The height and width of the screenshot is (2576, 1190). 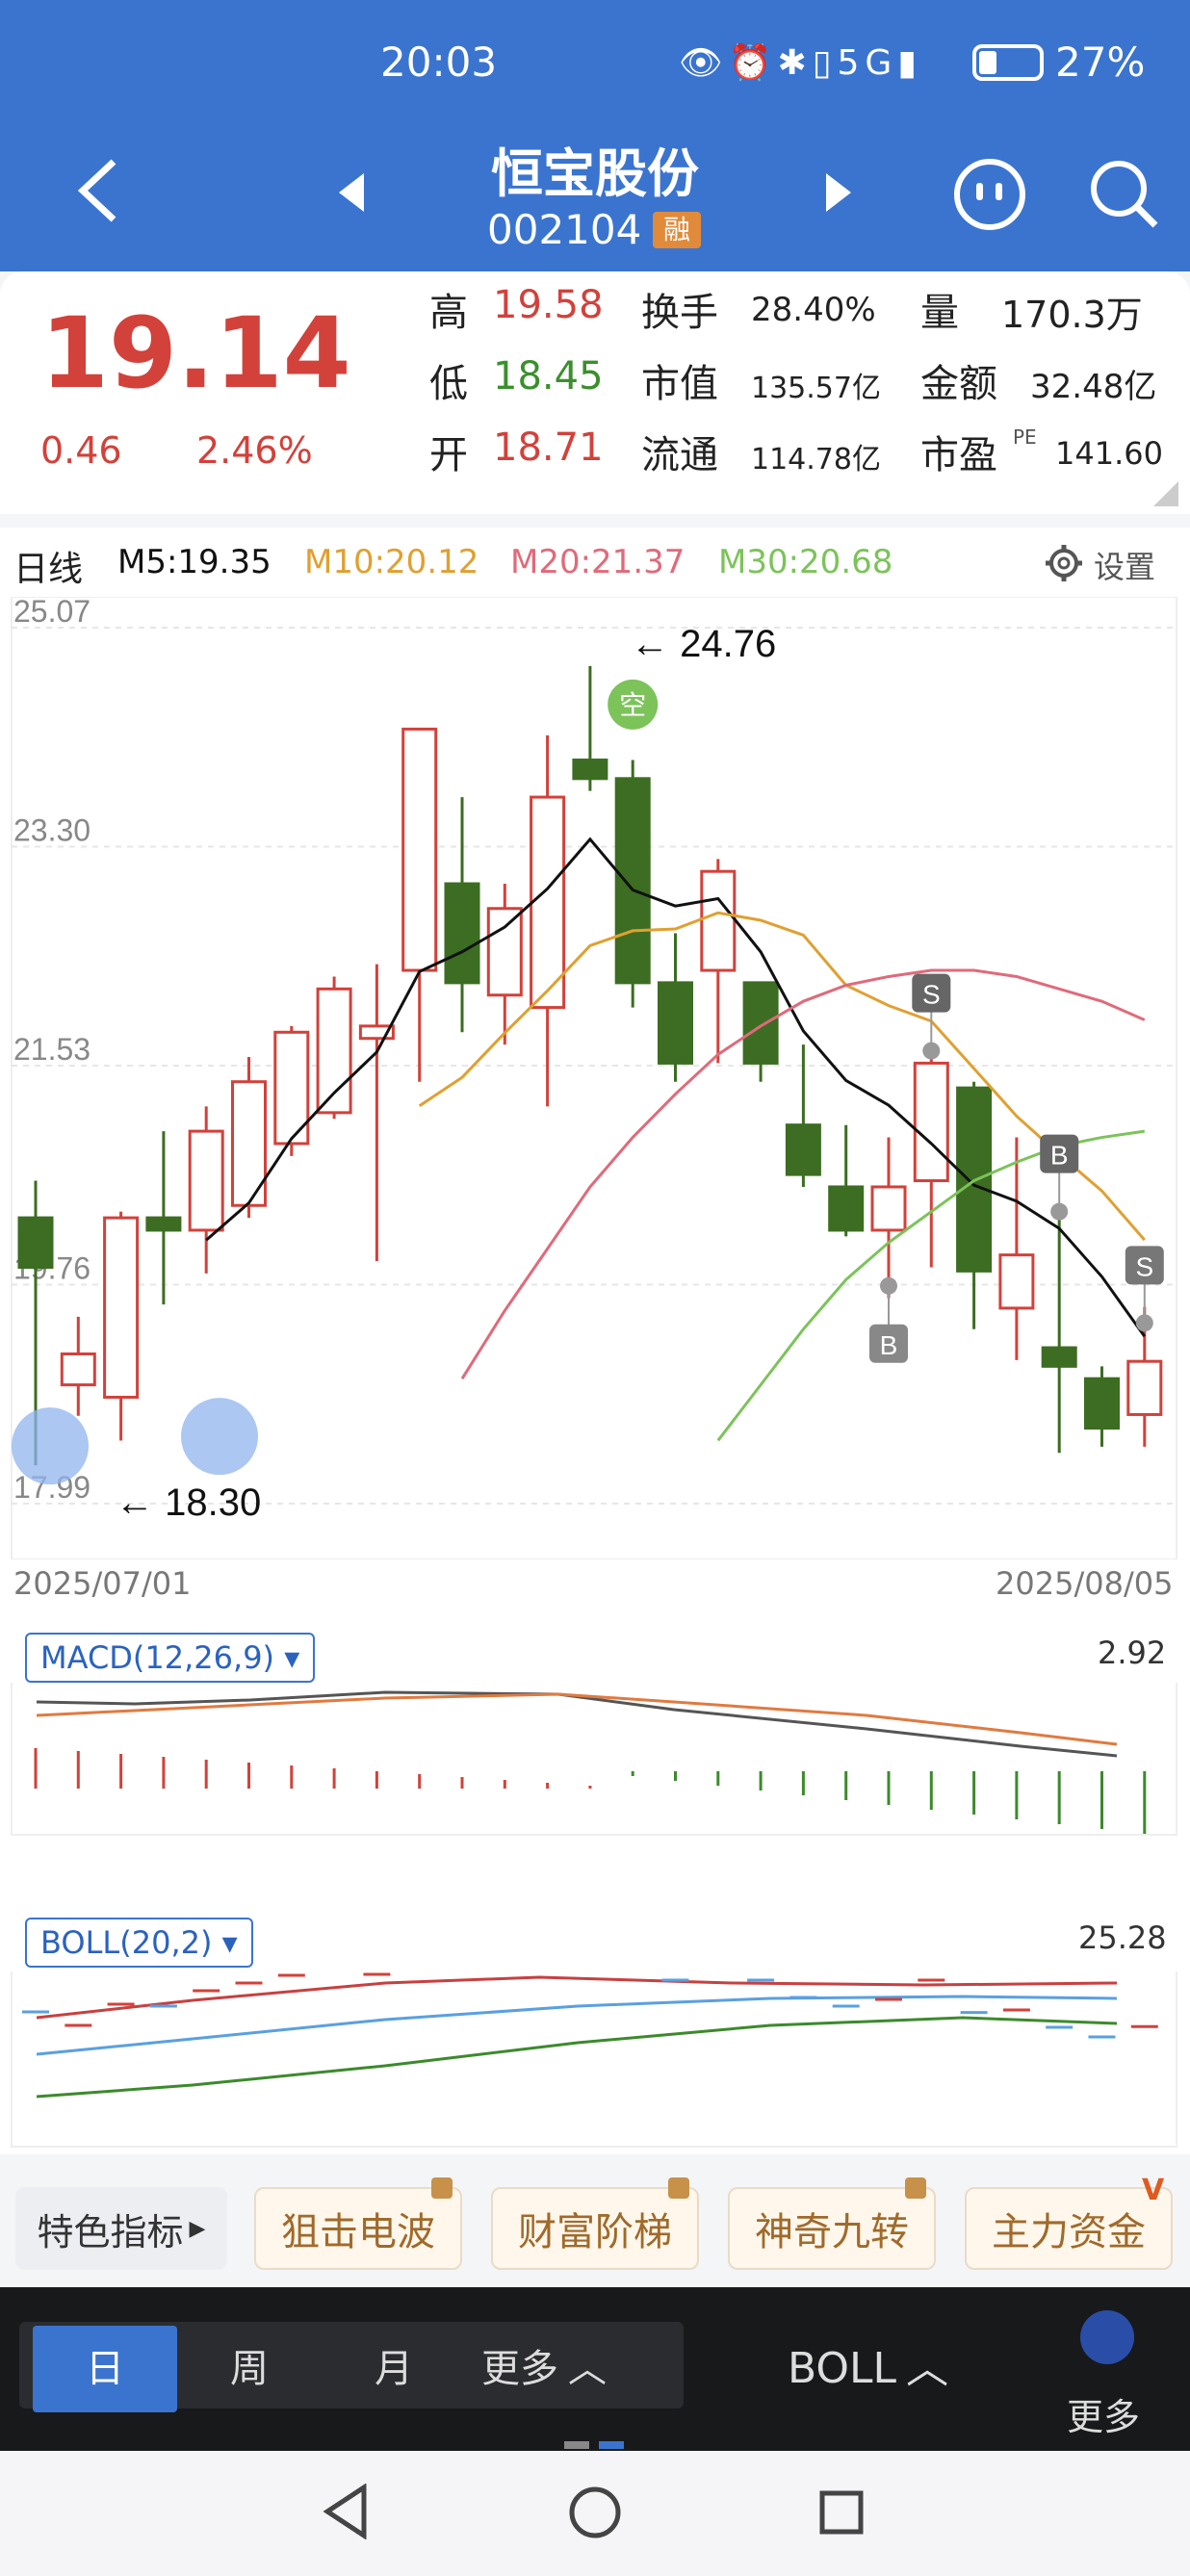 What do you see at coordinates (51, 1446) in the screenshot?
I see `scroll-left-button` at bounding box center [51, 1446].